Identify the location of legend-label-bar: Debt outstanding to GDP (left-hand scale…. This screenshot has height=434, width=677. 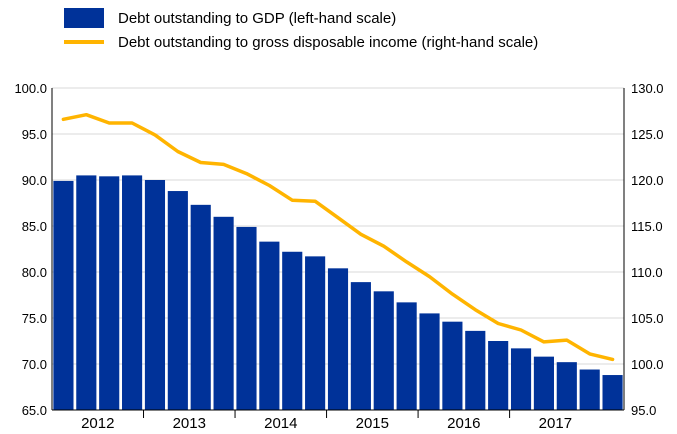
(257, 18).